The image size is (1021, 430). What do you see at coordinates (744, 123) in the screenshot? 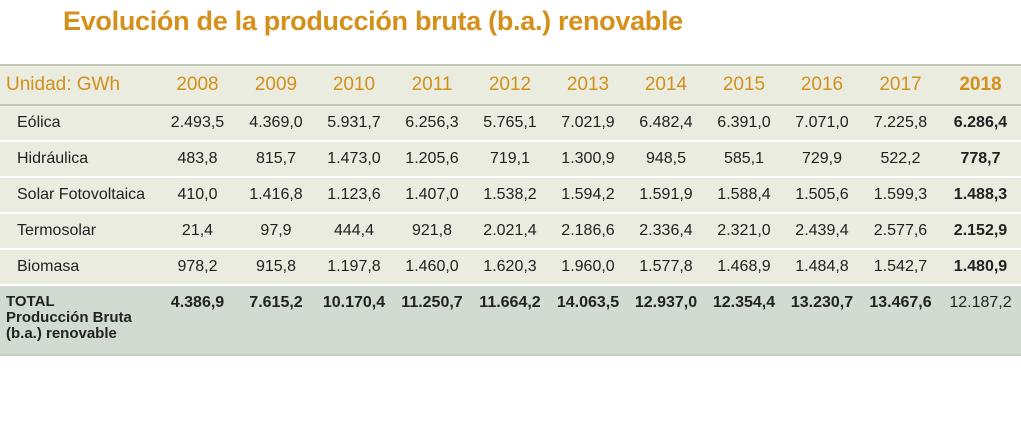
I see `cell: 6.391,0` at bounding box center [744, 123].